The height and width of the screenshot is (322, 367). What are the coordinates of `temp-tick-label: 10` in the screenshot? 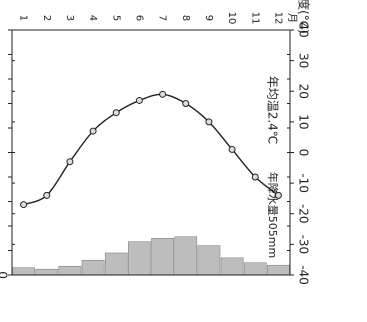 It's located at (304, 121).